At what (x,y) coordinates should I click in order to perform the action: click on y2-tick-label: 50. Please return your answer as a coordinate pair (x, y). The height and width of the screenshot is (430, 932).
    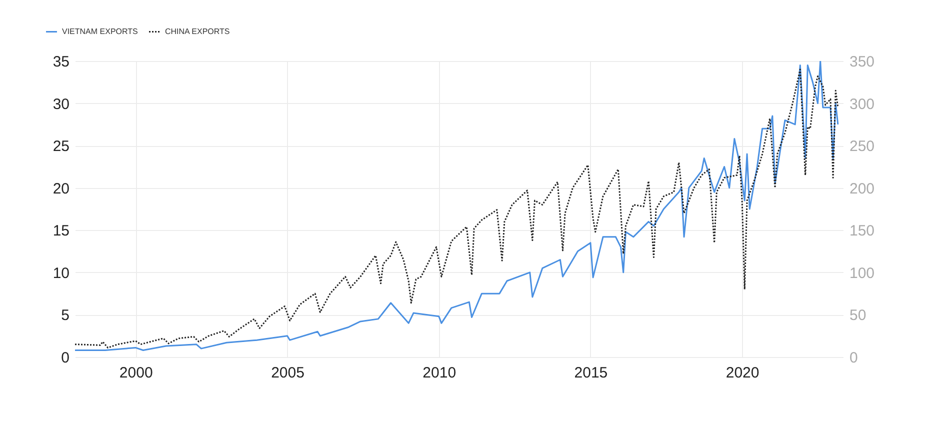
    Looking at the image, I should click on (858, 315).